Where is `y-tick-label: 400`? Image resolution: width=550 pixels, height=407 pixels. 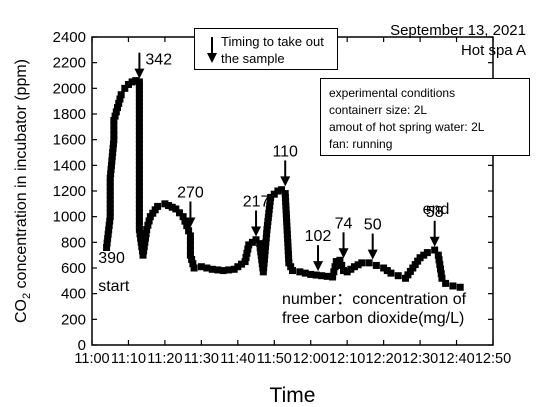
y-tick-label: 400 is located at coordinates (73, 294).